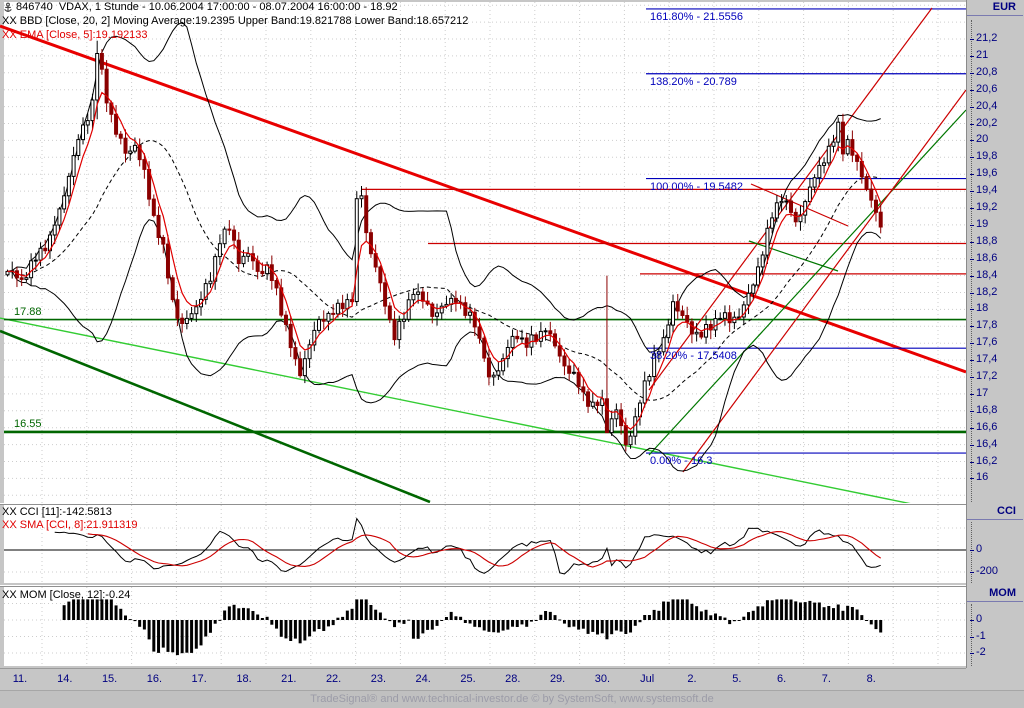 The width and height of the screenshot is (1024, 708). Describe the element at coordinates (983, 122) in the screenshot. I see `price-tick-label: 20,2` at that location.